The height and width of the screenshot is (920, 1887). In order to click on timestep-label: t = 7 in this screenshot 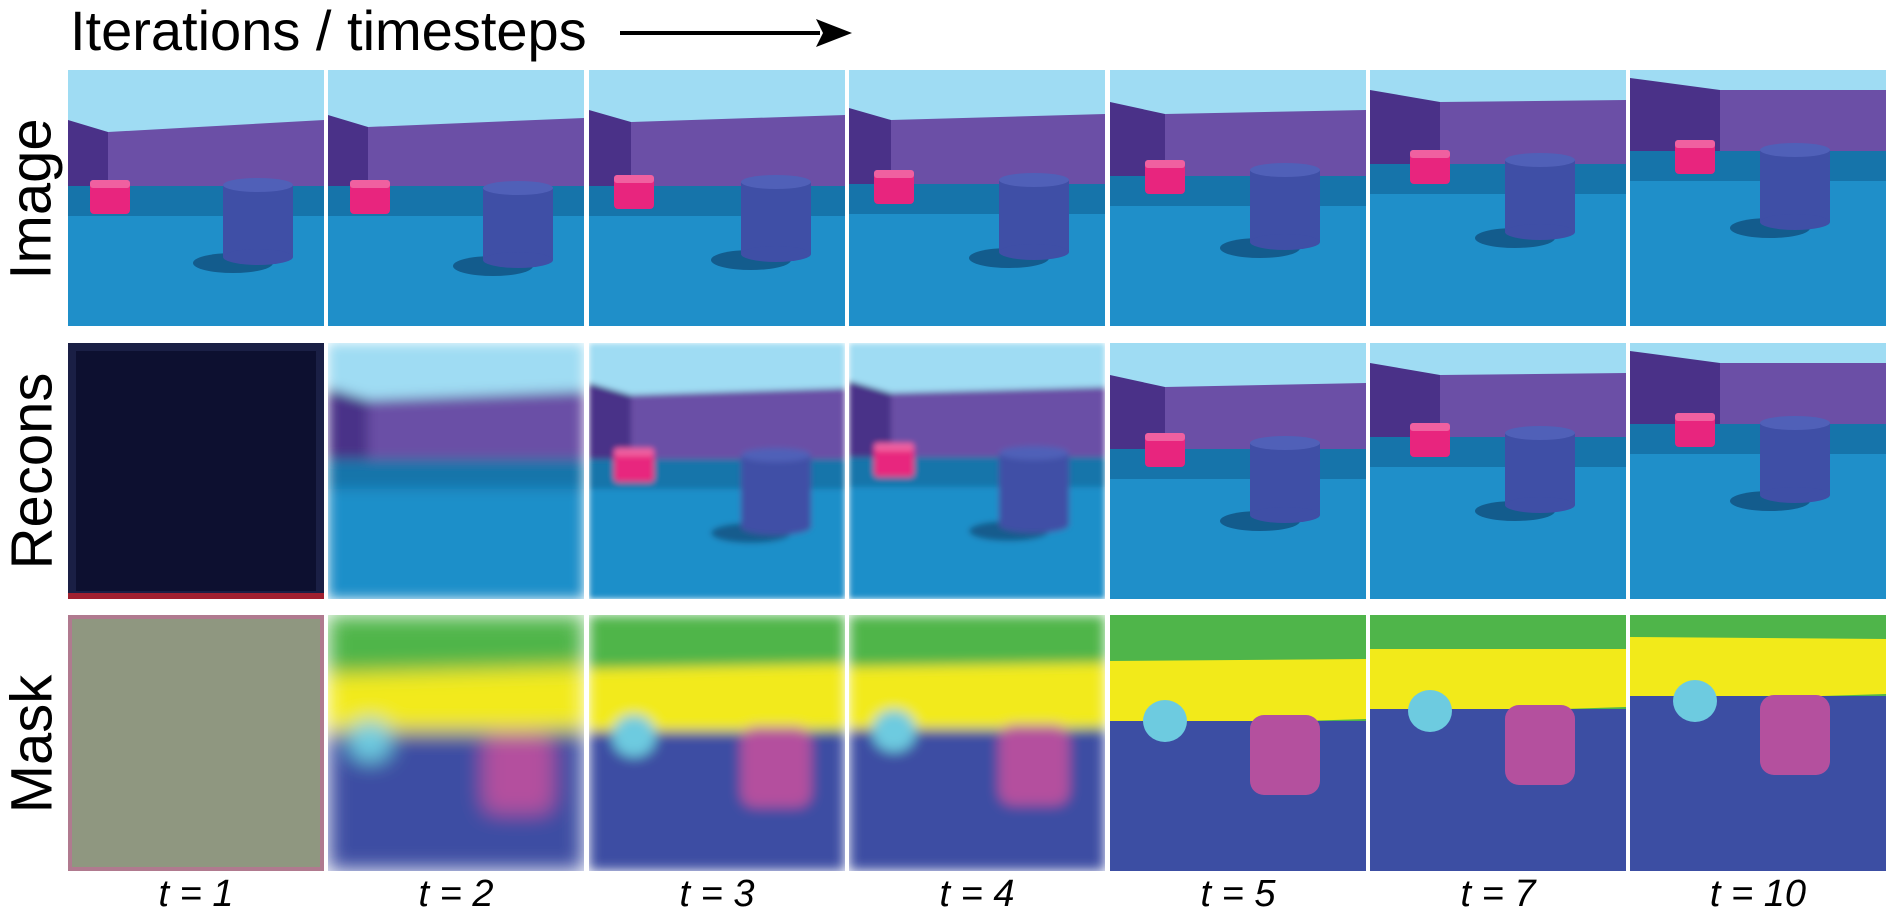, I will do `click(1498, 894)`.